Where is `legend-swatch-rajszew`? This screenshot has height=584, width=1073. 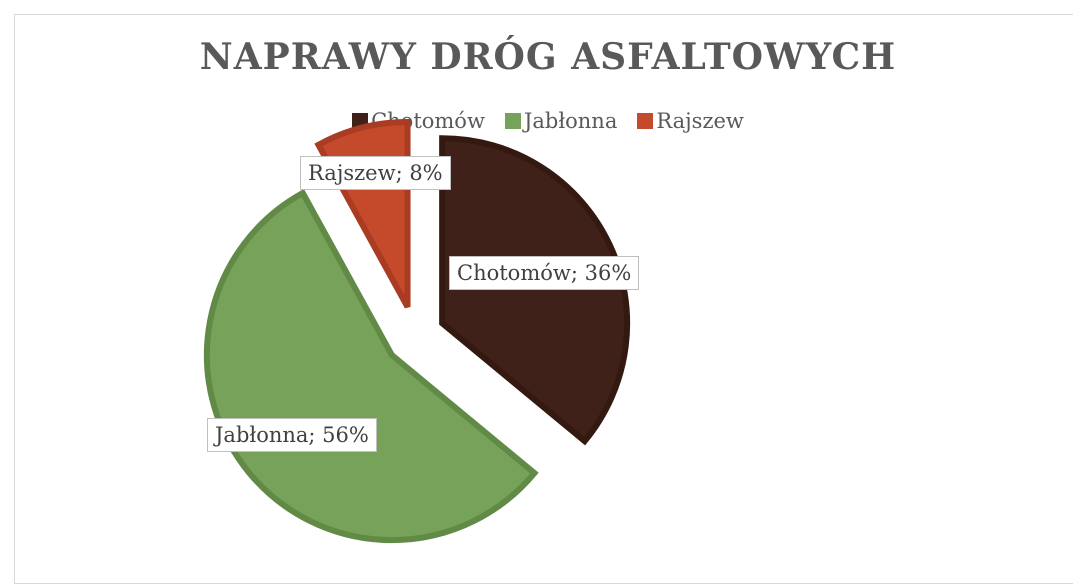
legend-swatch-rajszew is located at coordinates (645, 121).